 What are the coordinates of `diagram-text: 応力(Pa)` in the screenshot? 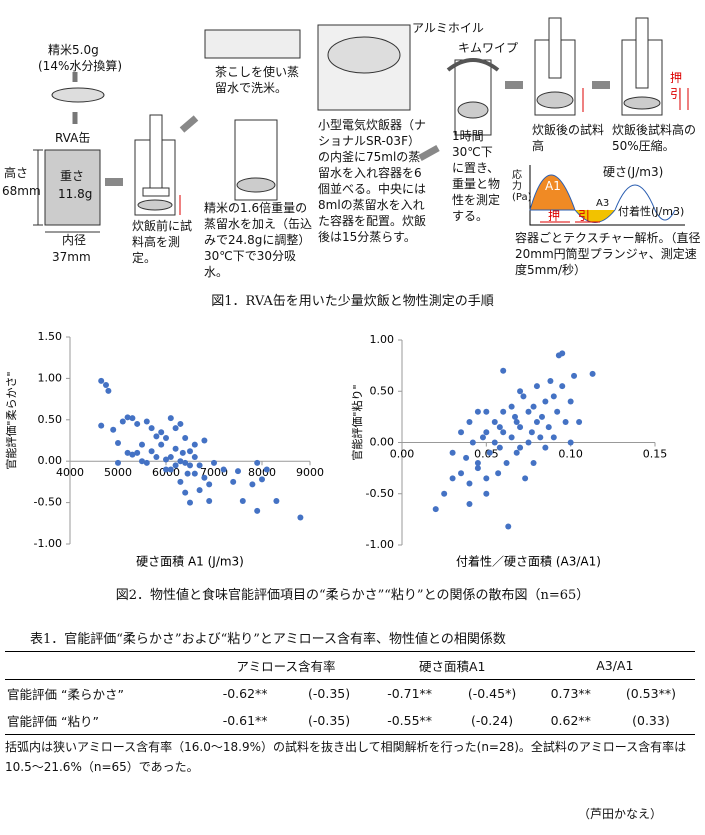 It's located at (522, 186).